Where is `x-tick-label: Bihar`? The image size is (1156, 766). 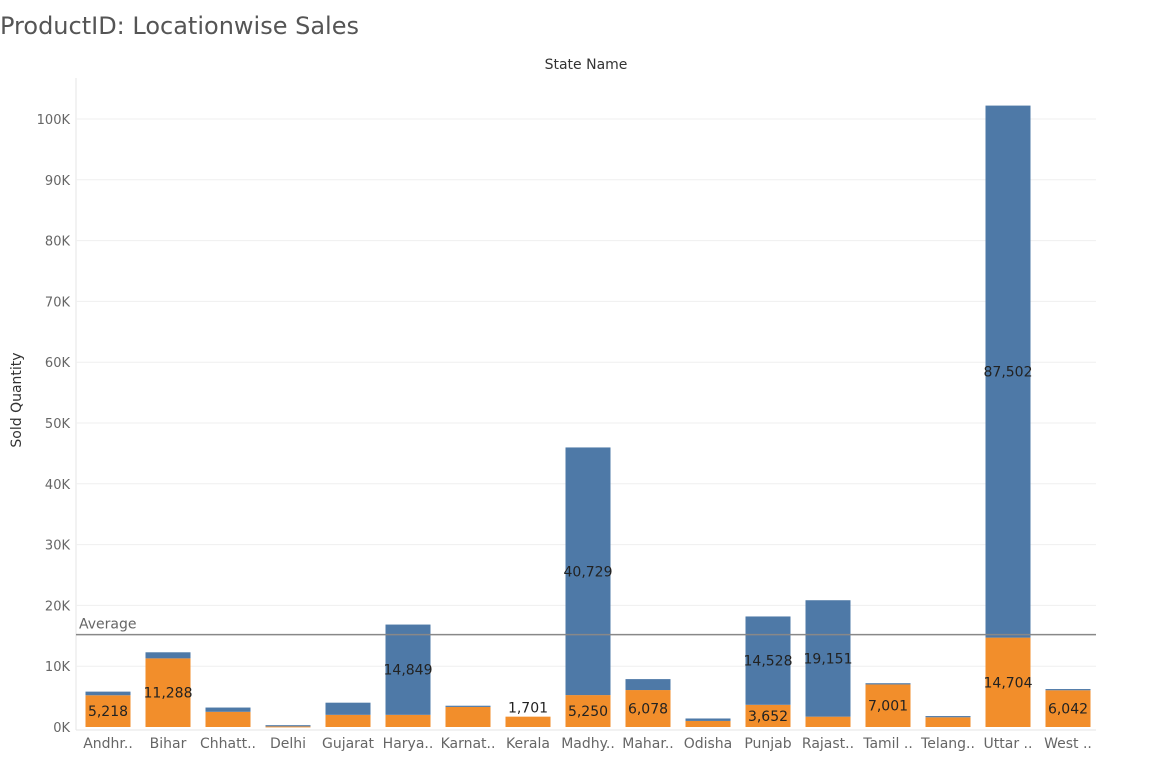 x-tick-label: Bihar is located at coordinates (168, 744).